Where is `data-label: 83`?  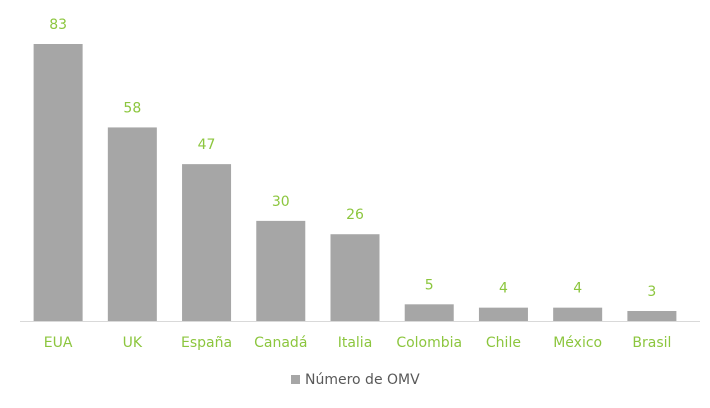
data-label: 83 is located at coordinates (58, 25).